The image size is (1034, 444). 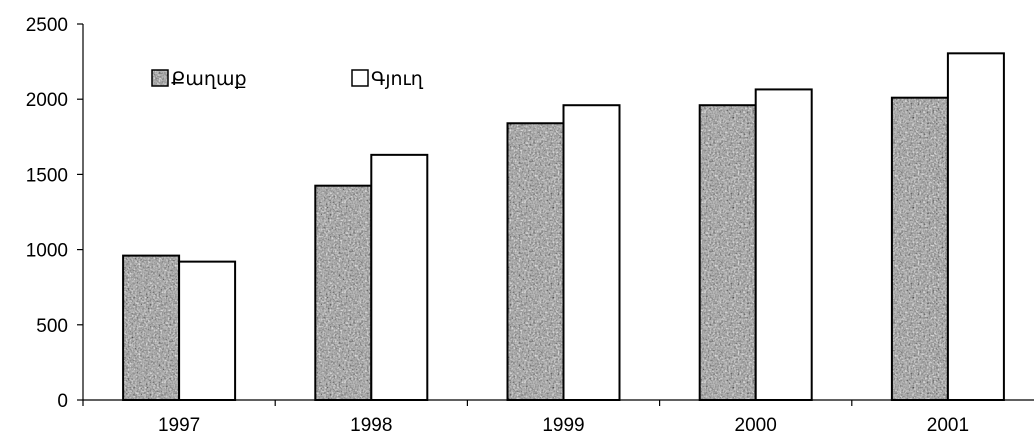 I want to click on y-tick-label: 2000, so click(x=47, y=100).